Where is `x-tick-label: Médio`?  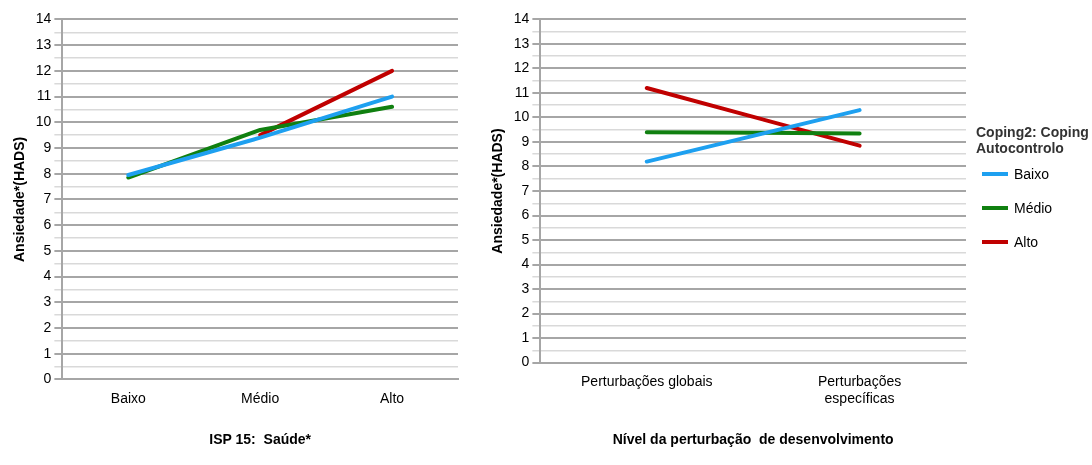
x-tick-label: Médio is located at coordinates (260, 397).